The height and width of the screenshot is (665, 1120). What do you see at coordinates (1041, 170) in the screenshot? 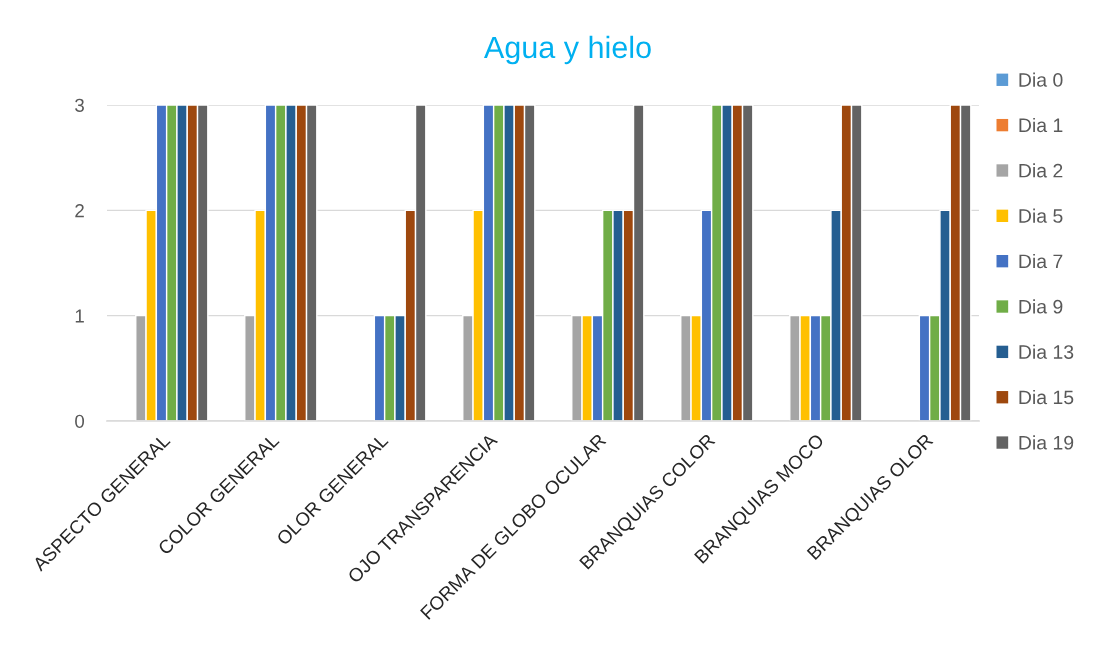
I see `legend-label: Dia 2` at bounding box center [1041, 170].